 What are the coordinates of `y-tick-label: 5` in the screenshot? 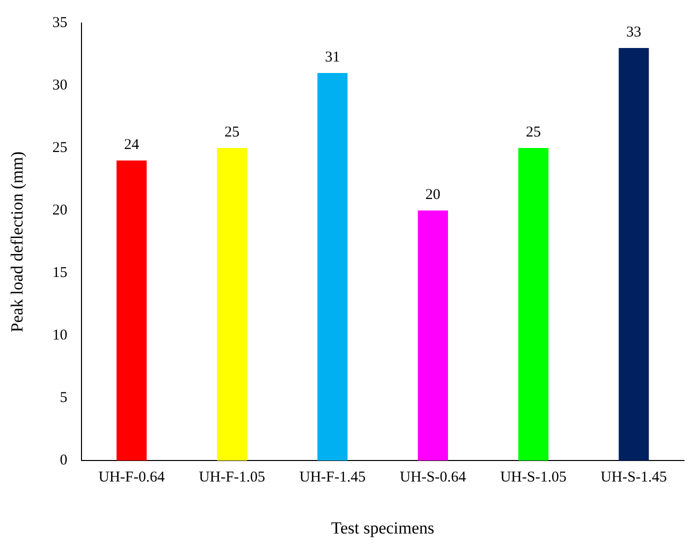 It's located at (64, 398).